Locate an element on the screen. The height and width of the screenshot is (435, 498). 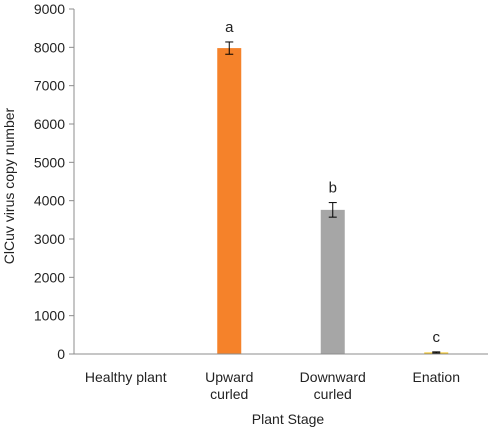
y-tick-label: 7000 is located at coordinates (49, 86).